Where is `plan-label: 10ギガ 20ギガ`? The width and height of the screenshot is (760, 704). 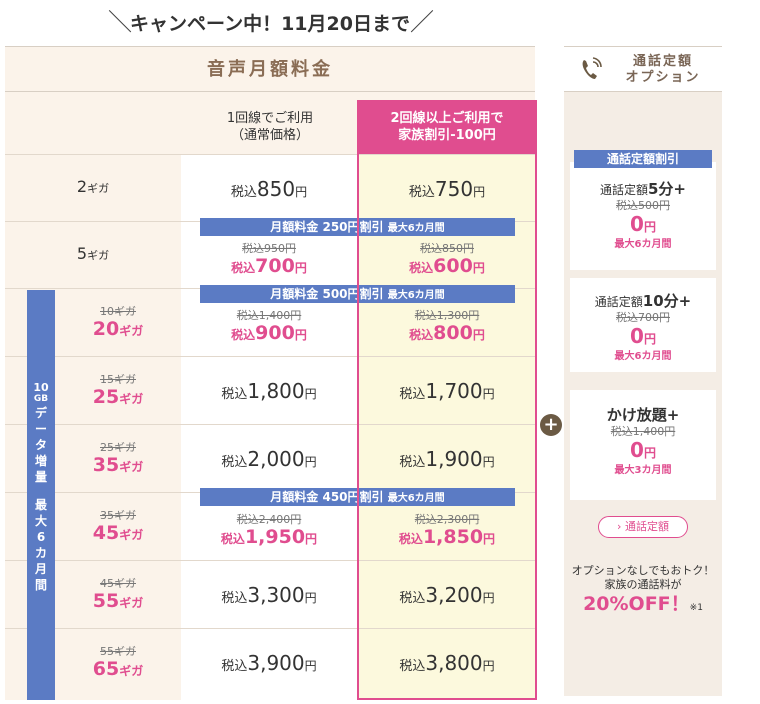 plan-label: 10ギガ 20ギガ is located at coordinates (118, 322).